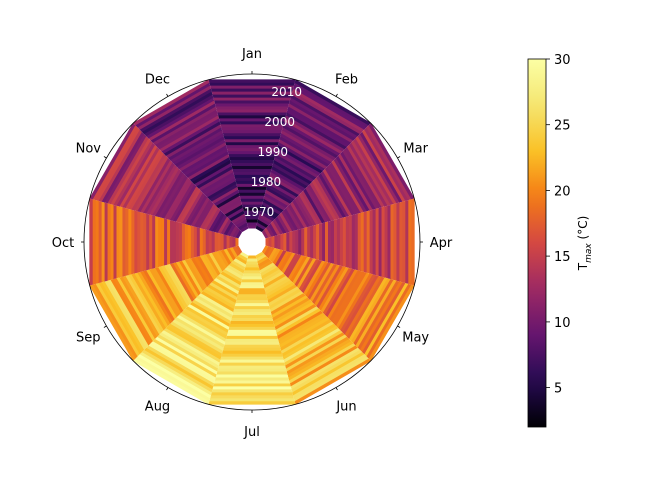 The width and height of the screenshot is (672, 480). Describe the element at coordinates (63, 243) in the screenshot. I see `month-label: Oct` at that location.